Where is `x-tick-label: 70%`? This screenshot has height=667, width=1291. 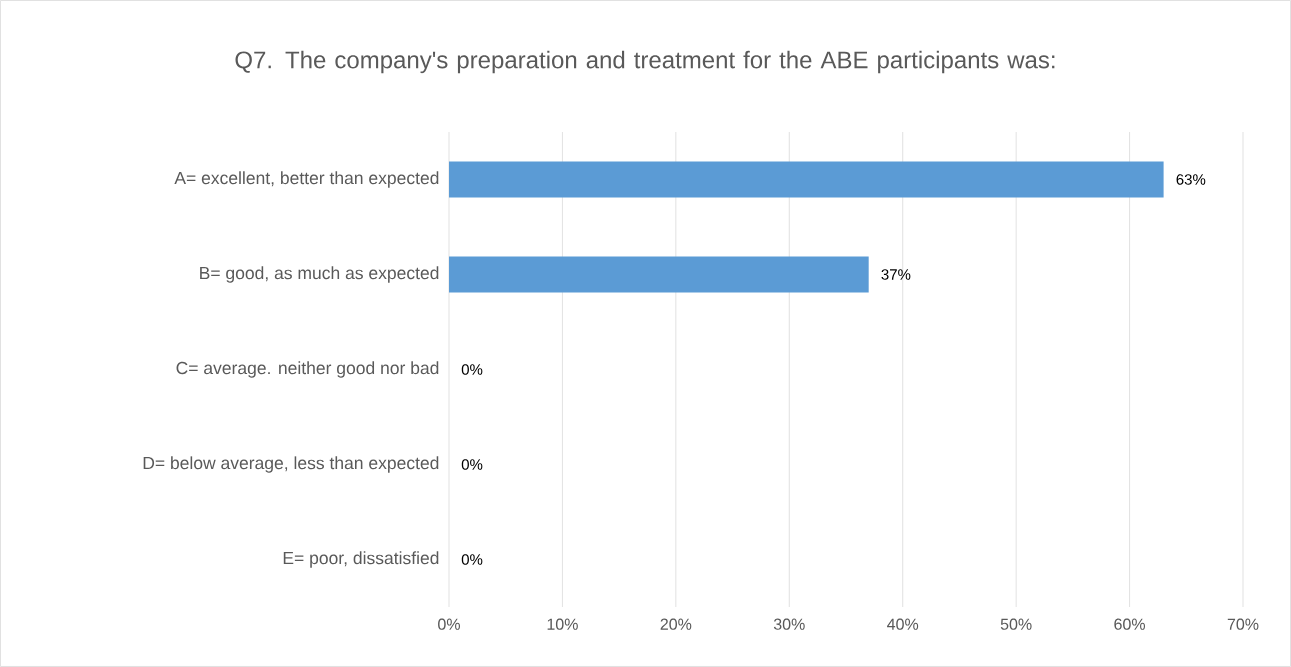 x-tick-label: 70% is located at coordinates (1243, 624).